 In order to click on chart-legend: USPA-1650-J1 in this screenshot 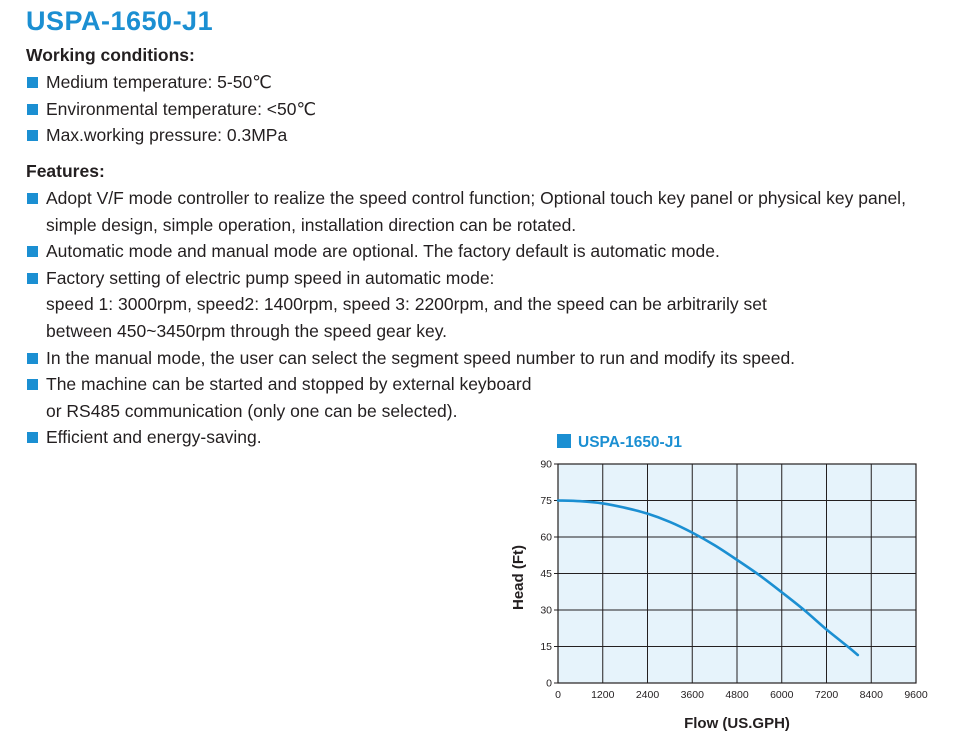, I will do `click(619, 443)`.